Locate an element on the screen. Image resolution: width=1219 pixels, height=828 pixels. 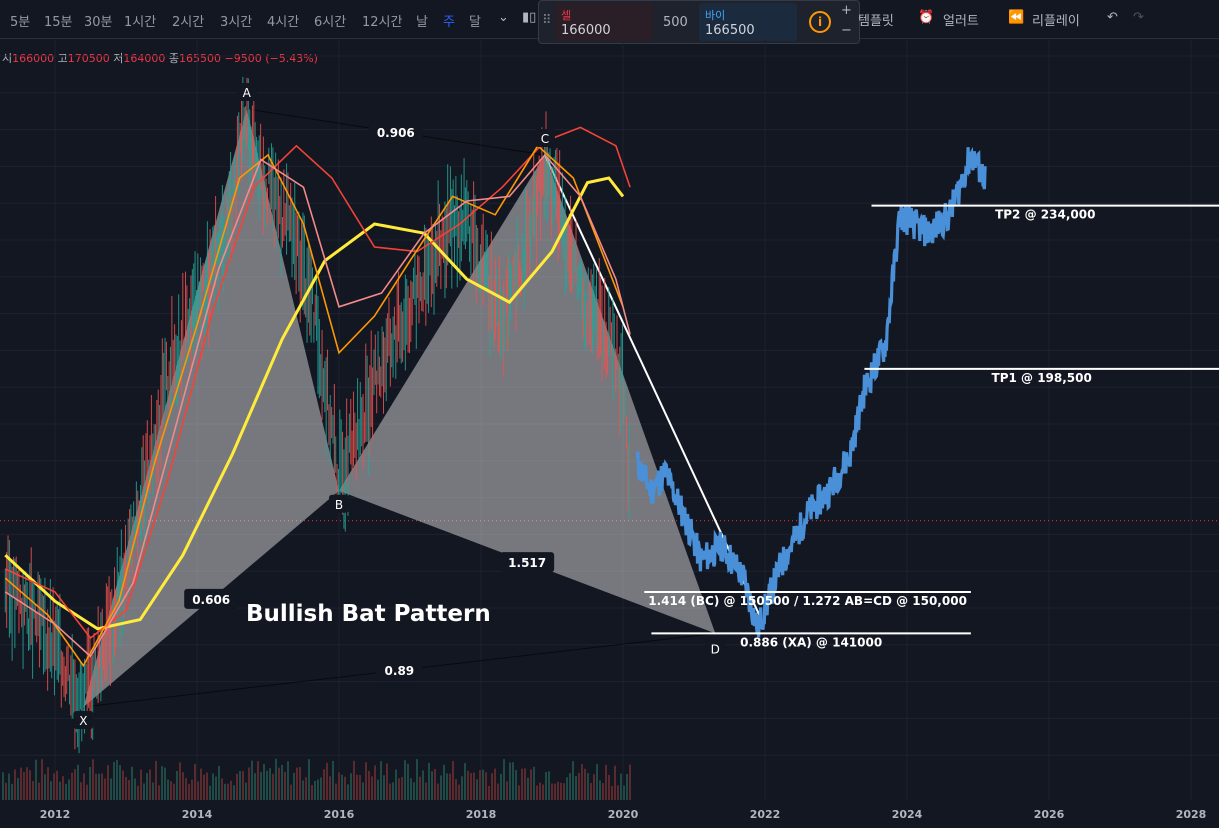
x-tick-label: 2014 is located at coordinates (197, 814).